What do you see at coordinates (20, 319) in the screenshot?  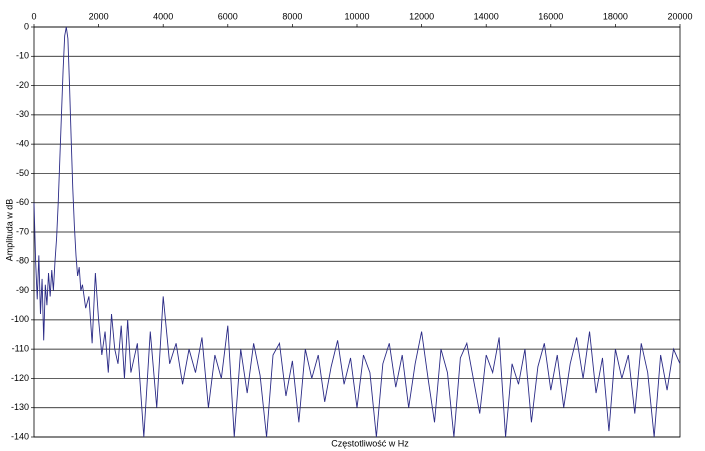 I see `y-tick-label: -100` at bounding box center [20, 319].